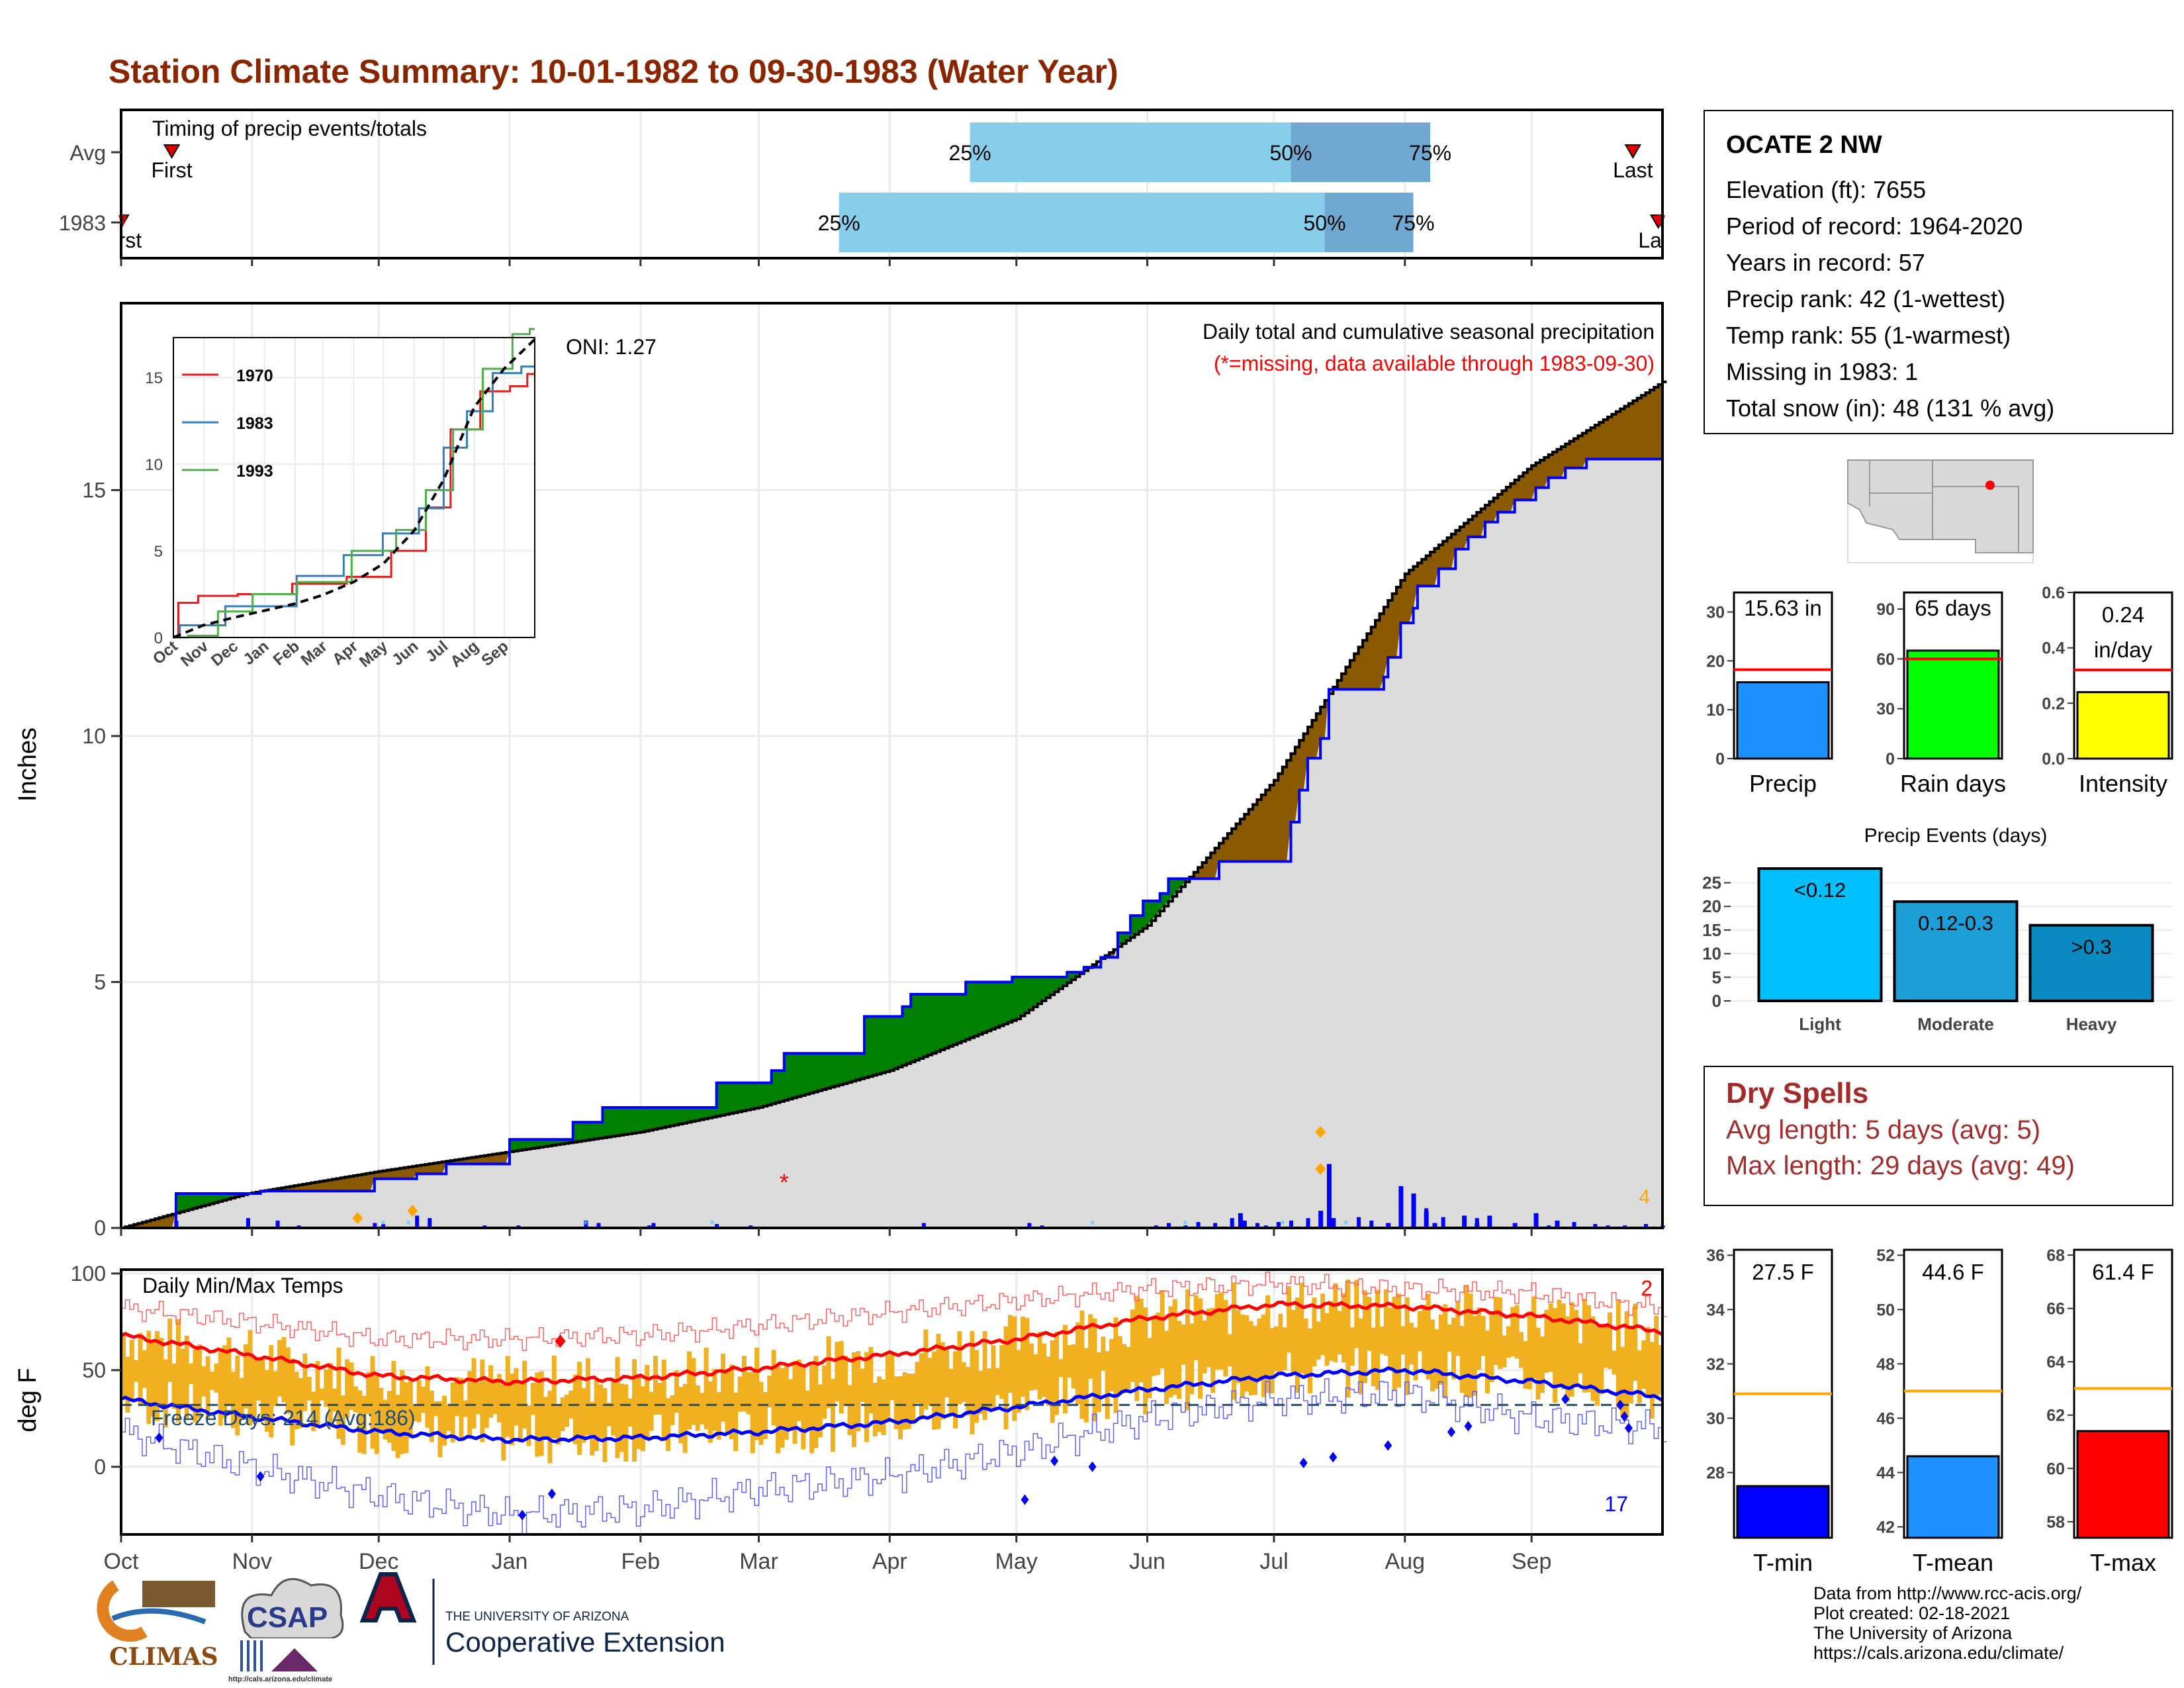  Describe the element at coordinates (1939, 1653) in the screenshot. I see `footer-line: https://cals.arizona.edu/climate/` at that location.